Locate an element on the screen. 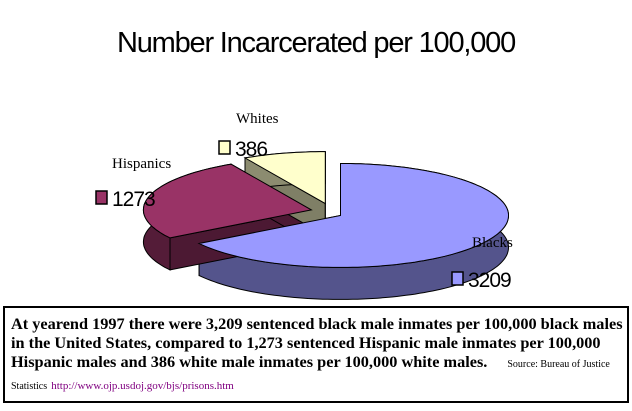 The image size is (632, 411). slice-name: Whites is located at coordinates (257, 119).